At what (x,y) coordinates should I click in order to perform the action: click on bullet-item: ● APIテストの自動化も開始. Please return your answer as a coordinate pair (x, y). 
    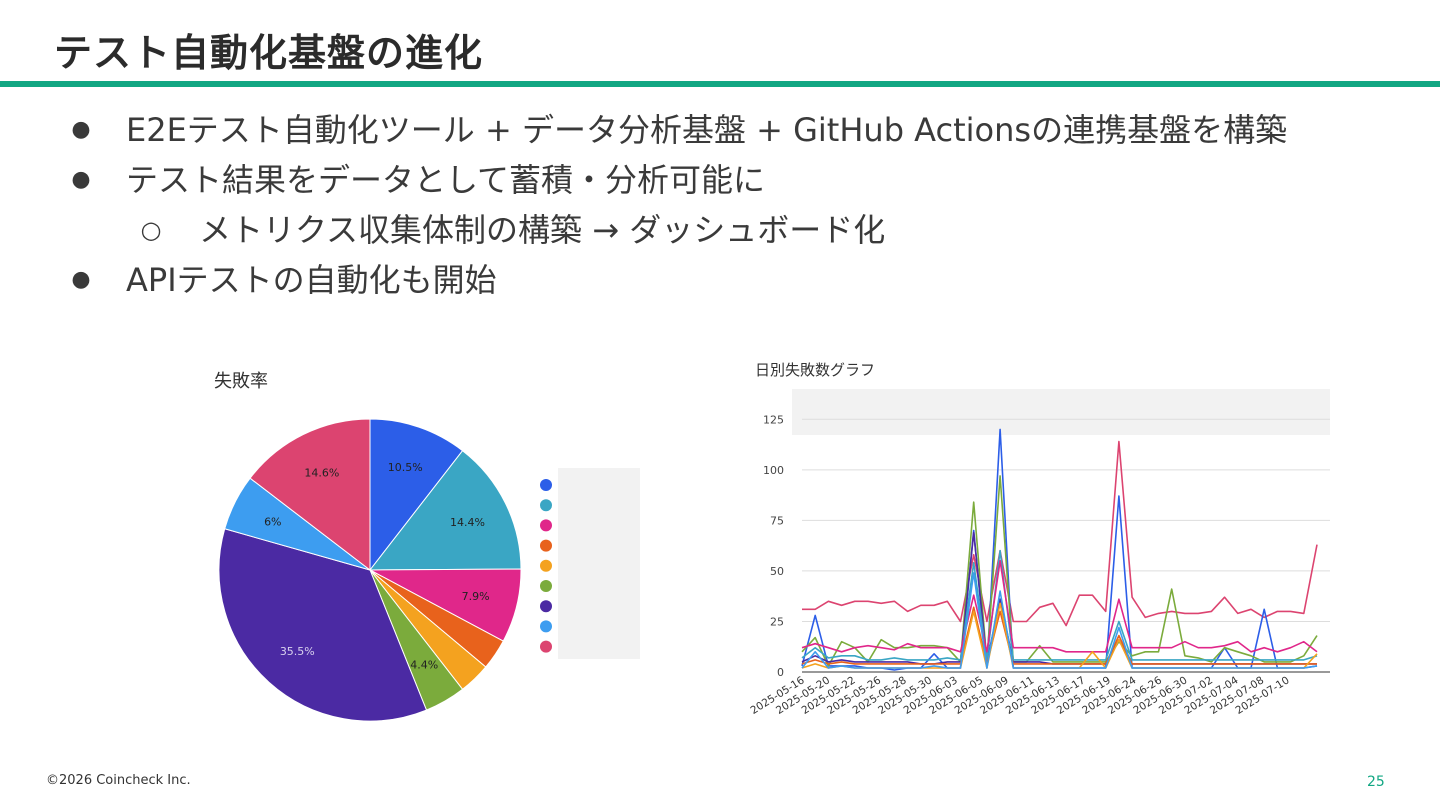
    Looking at the image, I should click on (751, 283).